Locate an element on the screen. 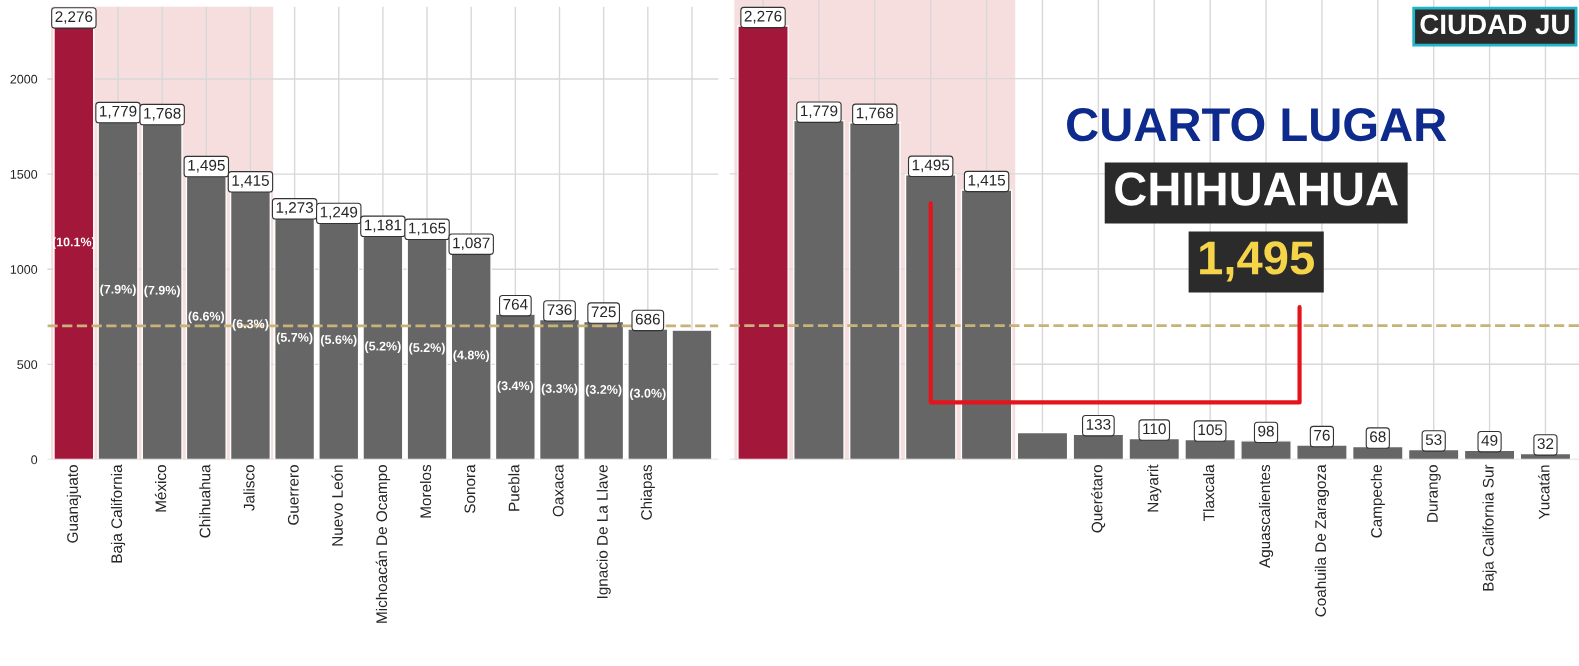 The image size is (1579, 666). data-label: 32 is located at coordinates (1545, 444).